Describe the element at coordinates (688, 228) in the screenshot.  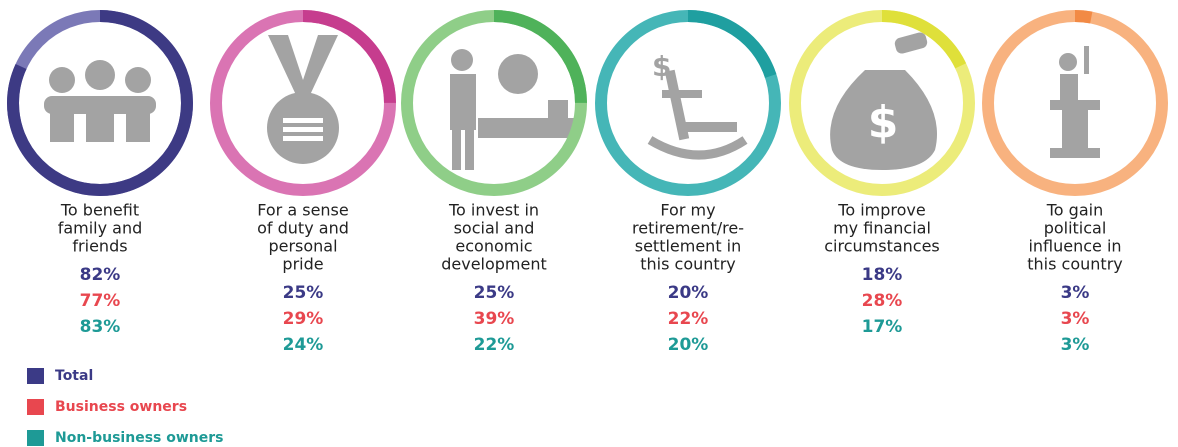
I see `category-label: retirement/re-` at that location.